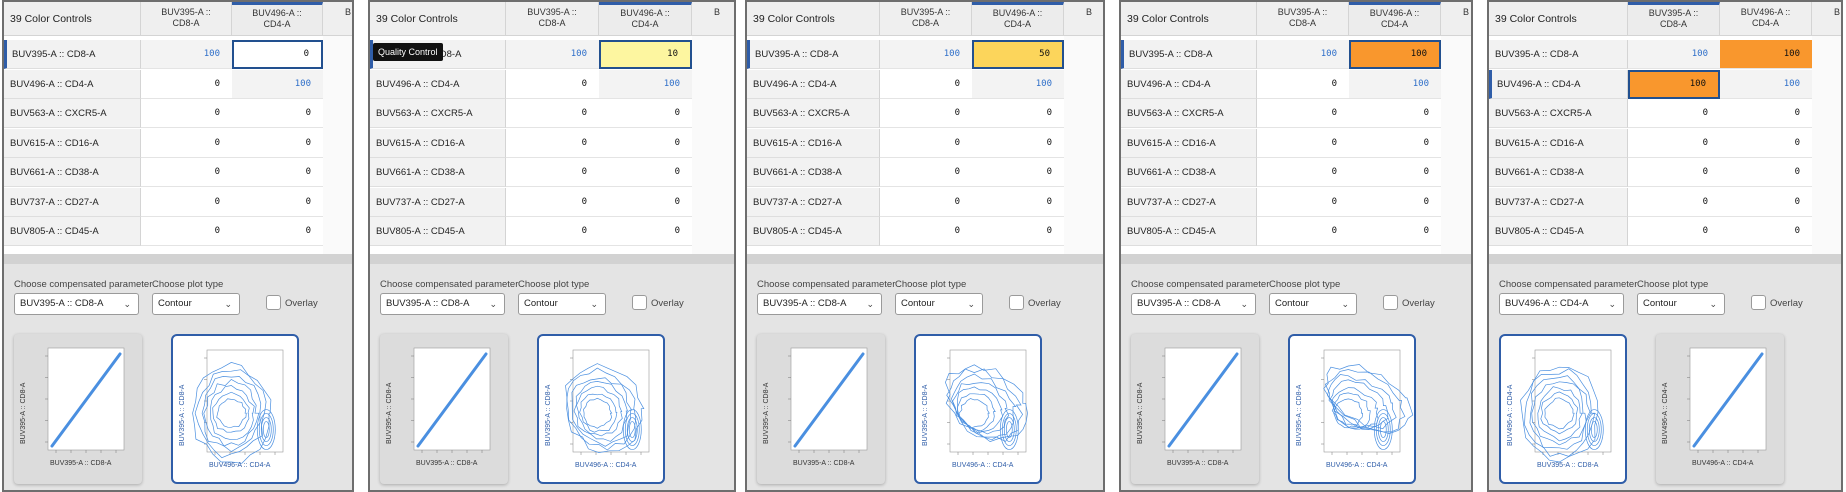 This screenshot has width=1846, height=492. Describe the element at coordinates (1018, 54) in the screenshot. I see `matrix-cell: 50` at that location.